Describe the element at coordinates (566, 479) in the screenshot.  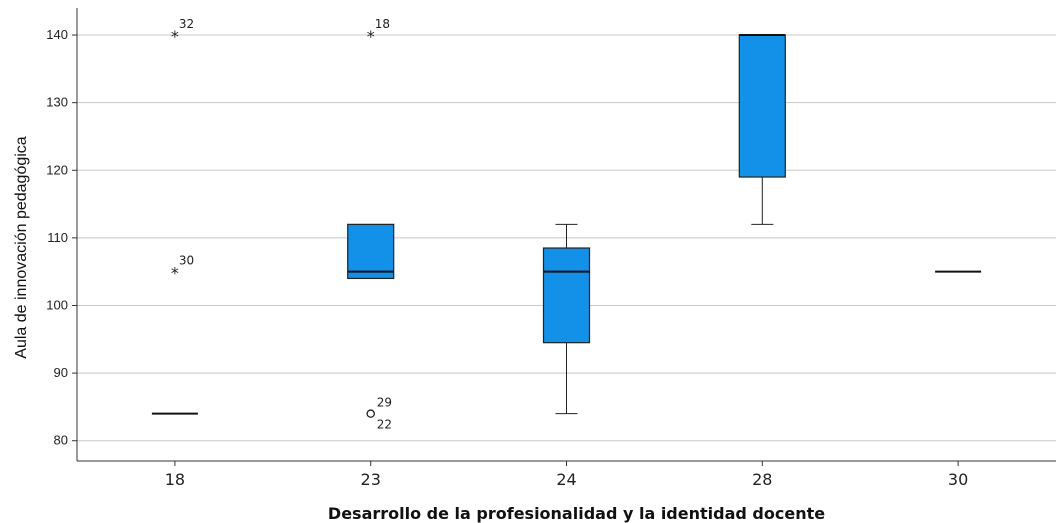
I see `x-tick-label: 24` at that location.